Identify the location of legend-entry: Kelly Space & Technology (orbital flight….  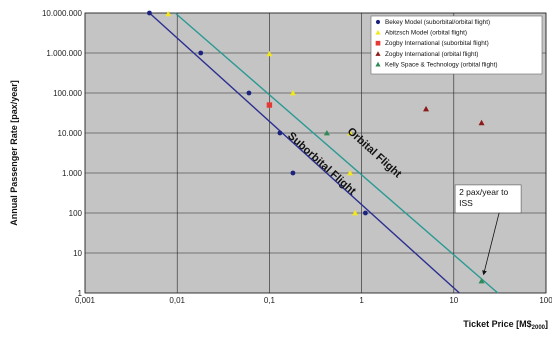
(441, 64).